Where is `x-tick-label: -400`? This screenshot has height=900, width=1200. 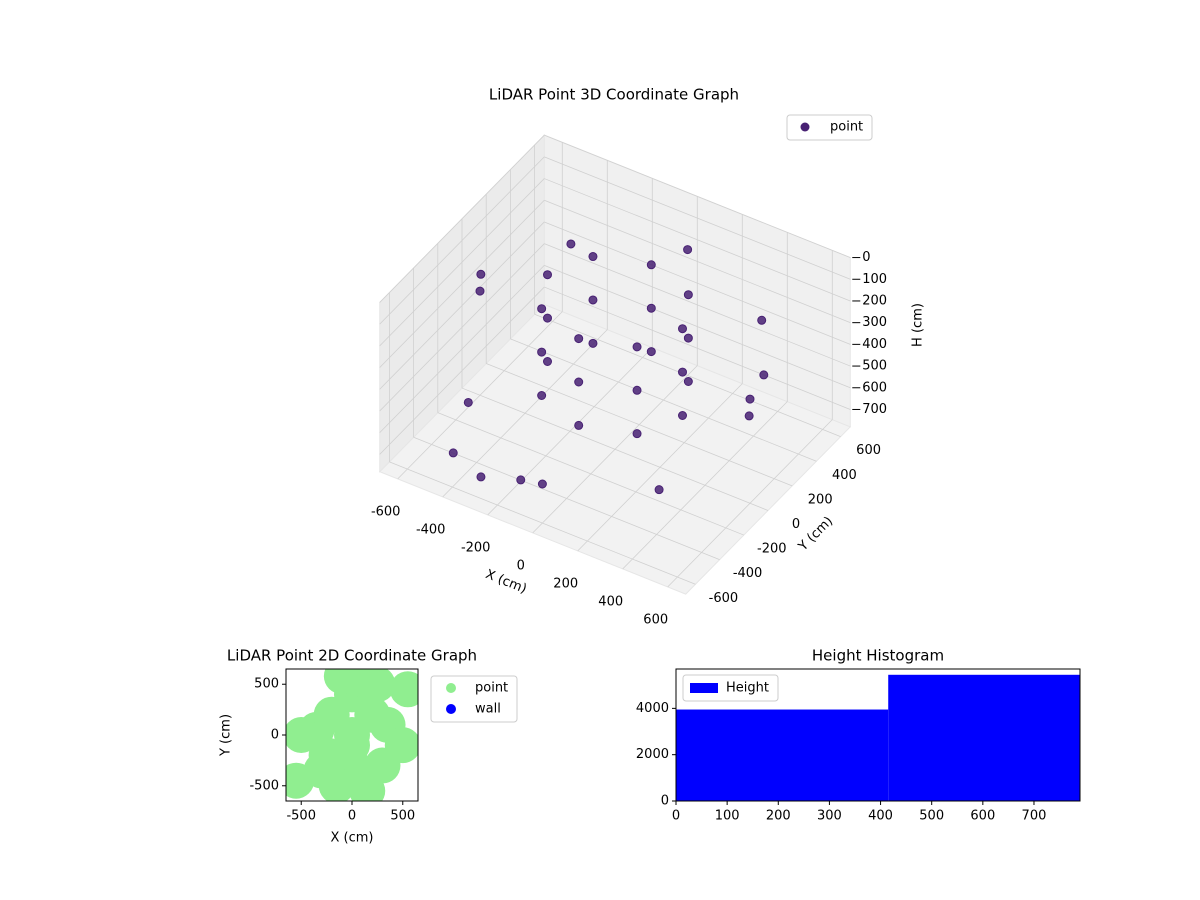 x-tick-label: -400 is located at coordinates (431, 529).